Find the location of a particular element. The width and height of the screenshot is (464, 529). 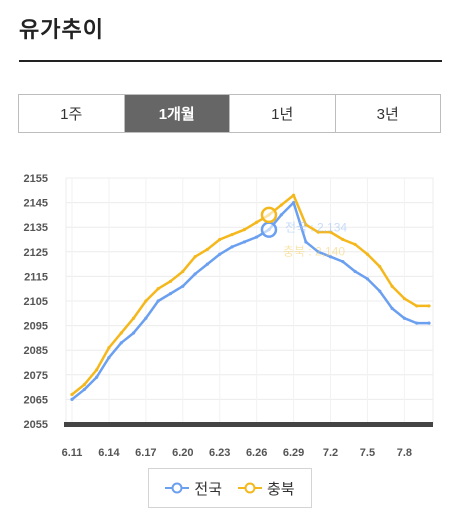

legend-label-chungbuk: 충북 is located at coordinates (281, 489).